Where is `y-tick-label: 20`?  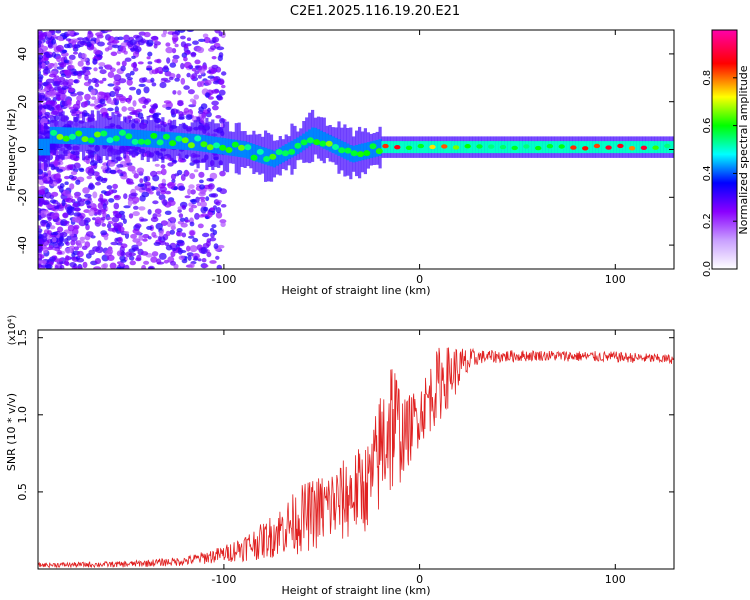
y-tick-label: 20 is located at coordinates (22, 102).